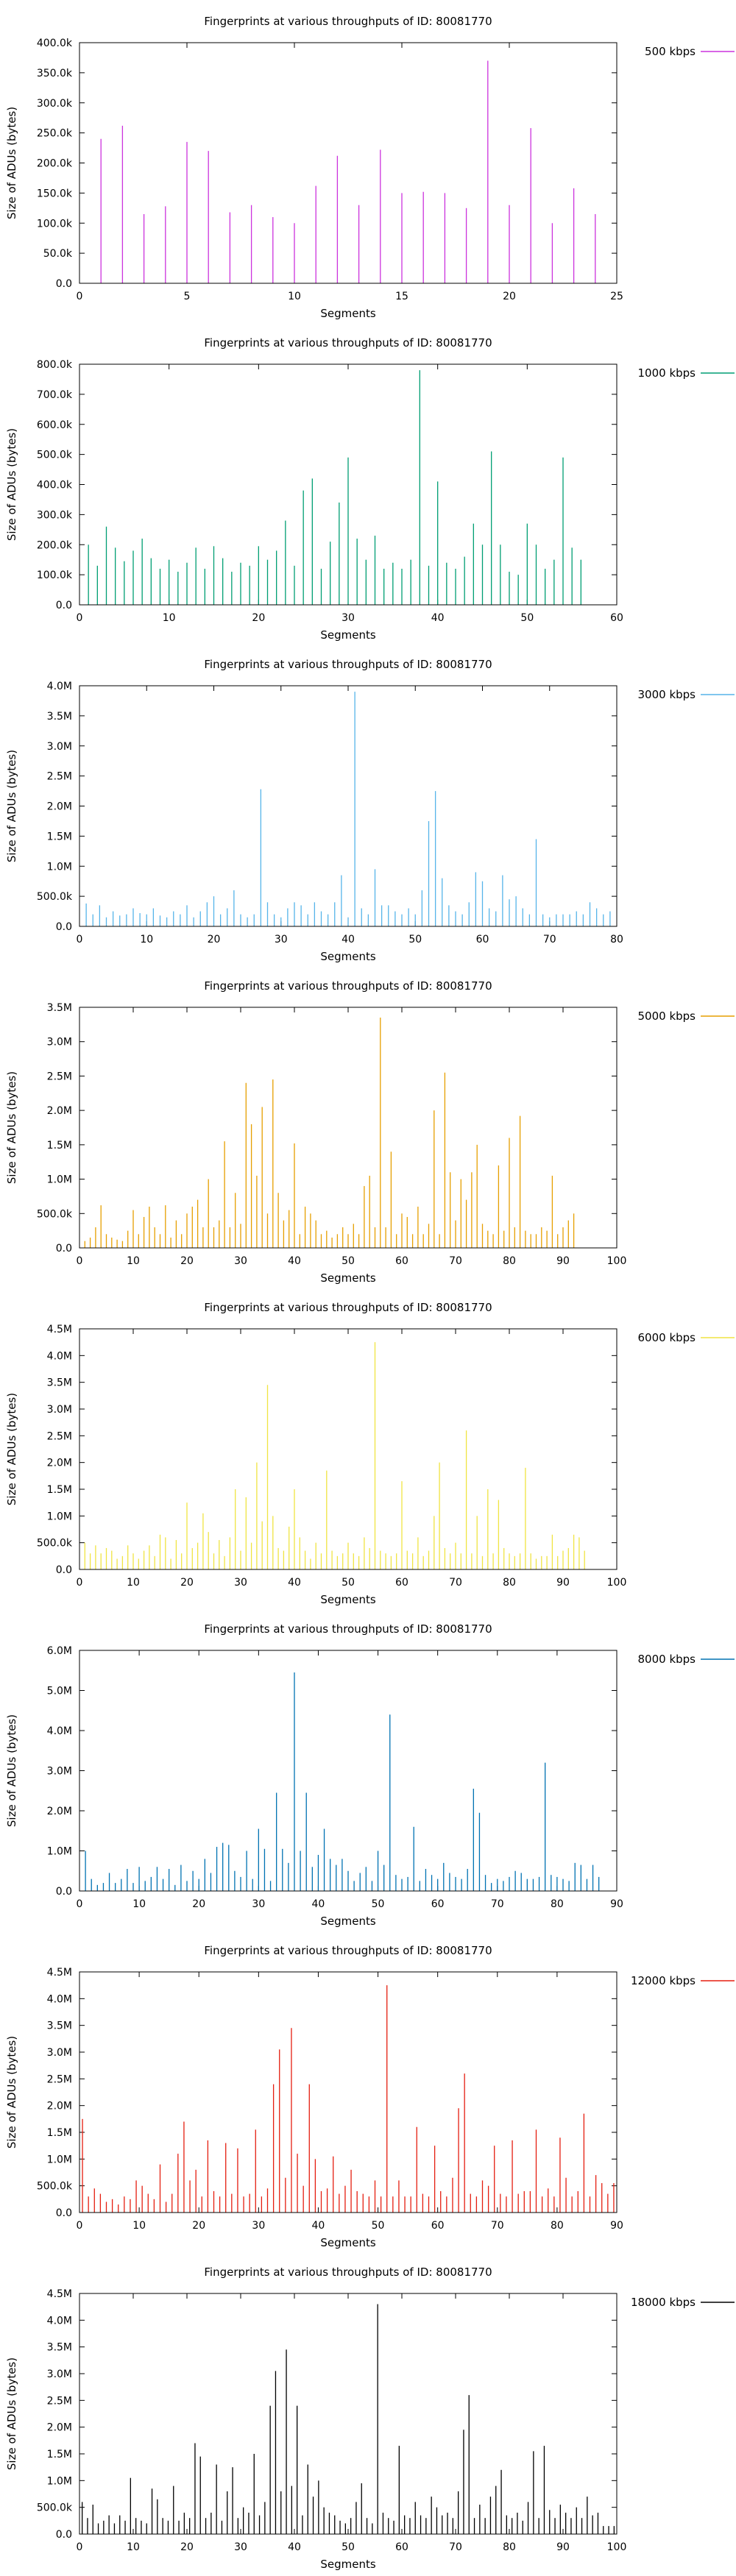 This screenshot has width=736, height=2576. Describe the element at coordinates (59, 1691) in the screenshot. I see `y-tick-label: 5.0M` at that location.